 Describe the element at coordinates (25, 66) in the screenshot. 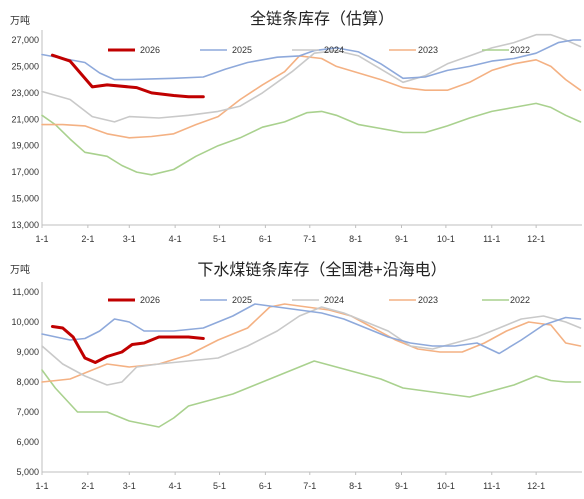

I see `y-tick-label: 25,000` at that location.